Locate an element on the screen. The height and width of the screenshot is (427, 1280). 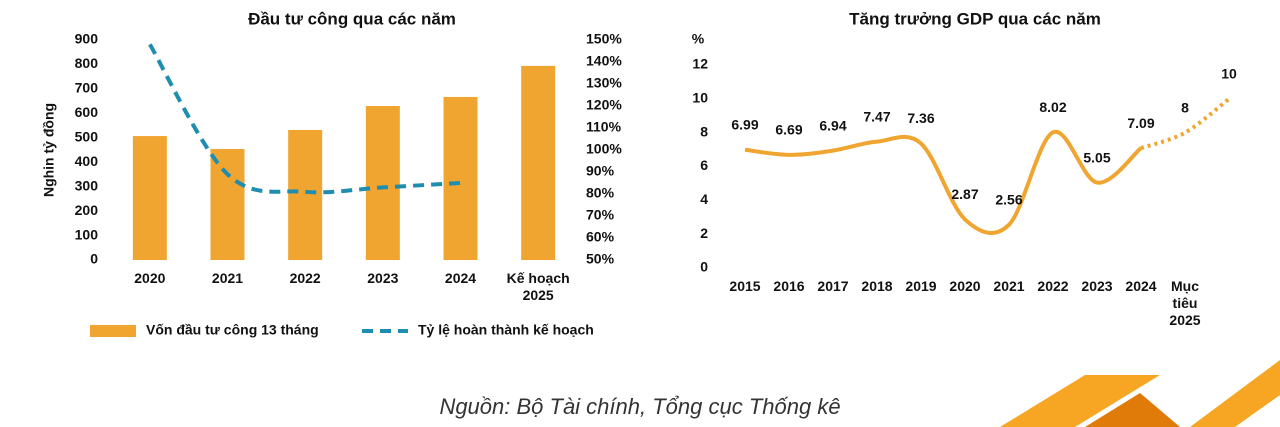
y-tick-label: 6 is located at coordinates (704, 165).